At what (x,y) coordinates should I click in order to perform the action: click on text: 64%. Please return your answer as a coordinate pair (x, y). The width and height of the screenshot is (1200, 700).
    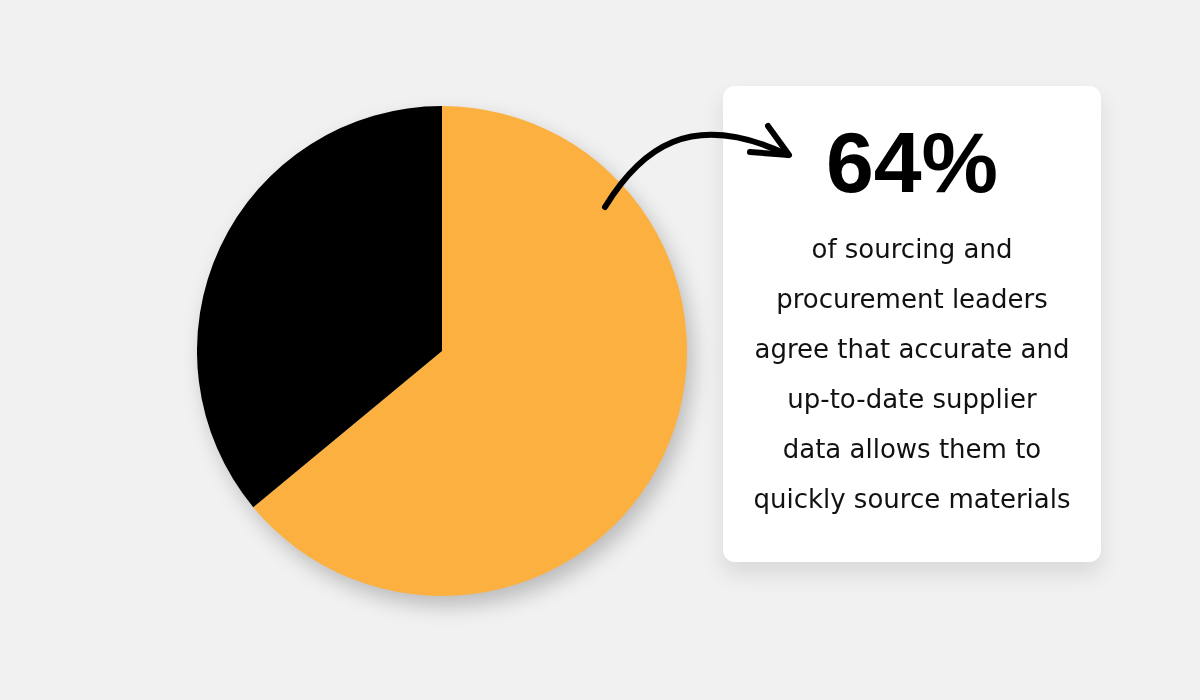
    Looking at the image, I should click on (912, 162).